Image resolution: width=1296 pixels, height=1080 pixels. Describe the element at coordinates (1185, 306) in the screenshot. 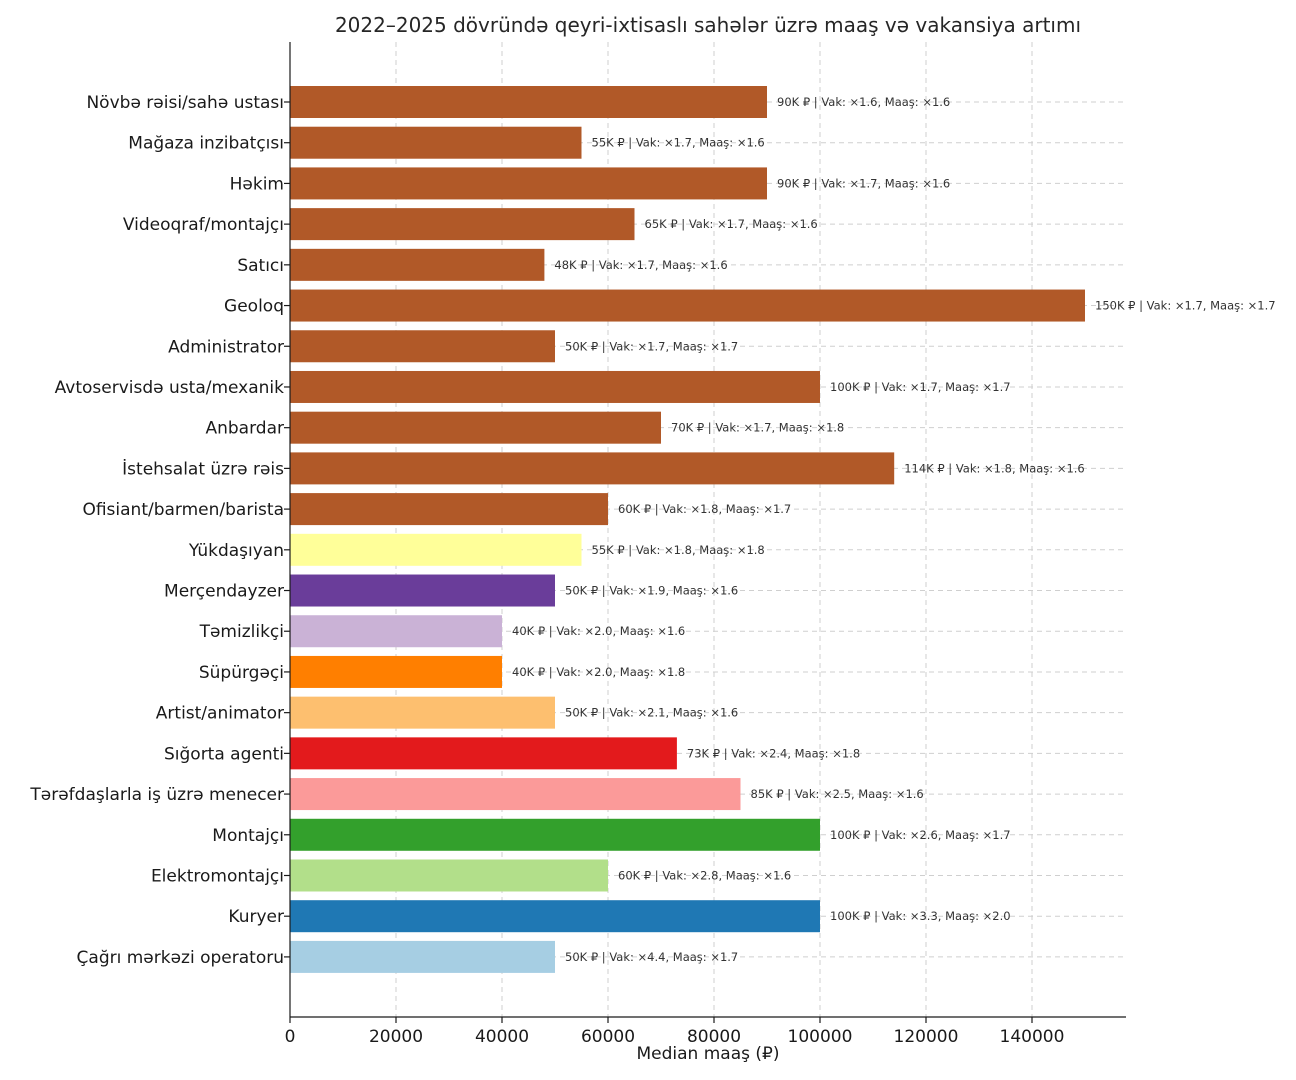

I see `bar-value-label: 150K ₽ | Vak: ×1.7, Maaş: ×1.7` at that location.